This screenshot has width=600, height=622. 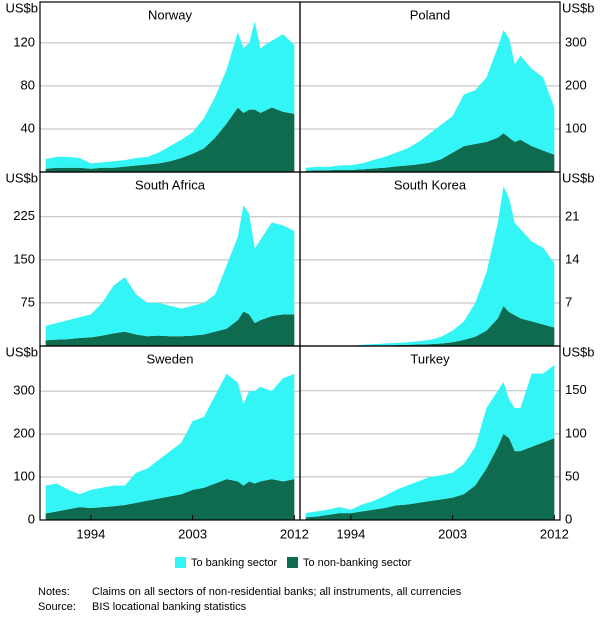 I want to click on panel-frame, so click(x=430, y=433).